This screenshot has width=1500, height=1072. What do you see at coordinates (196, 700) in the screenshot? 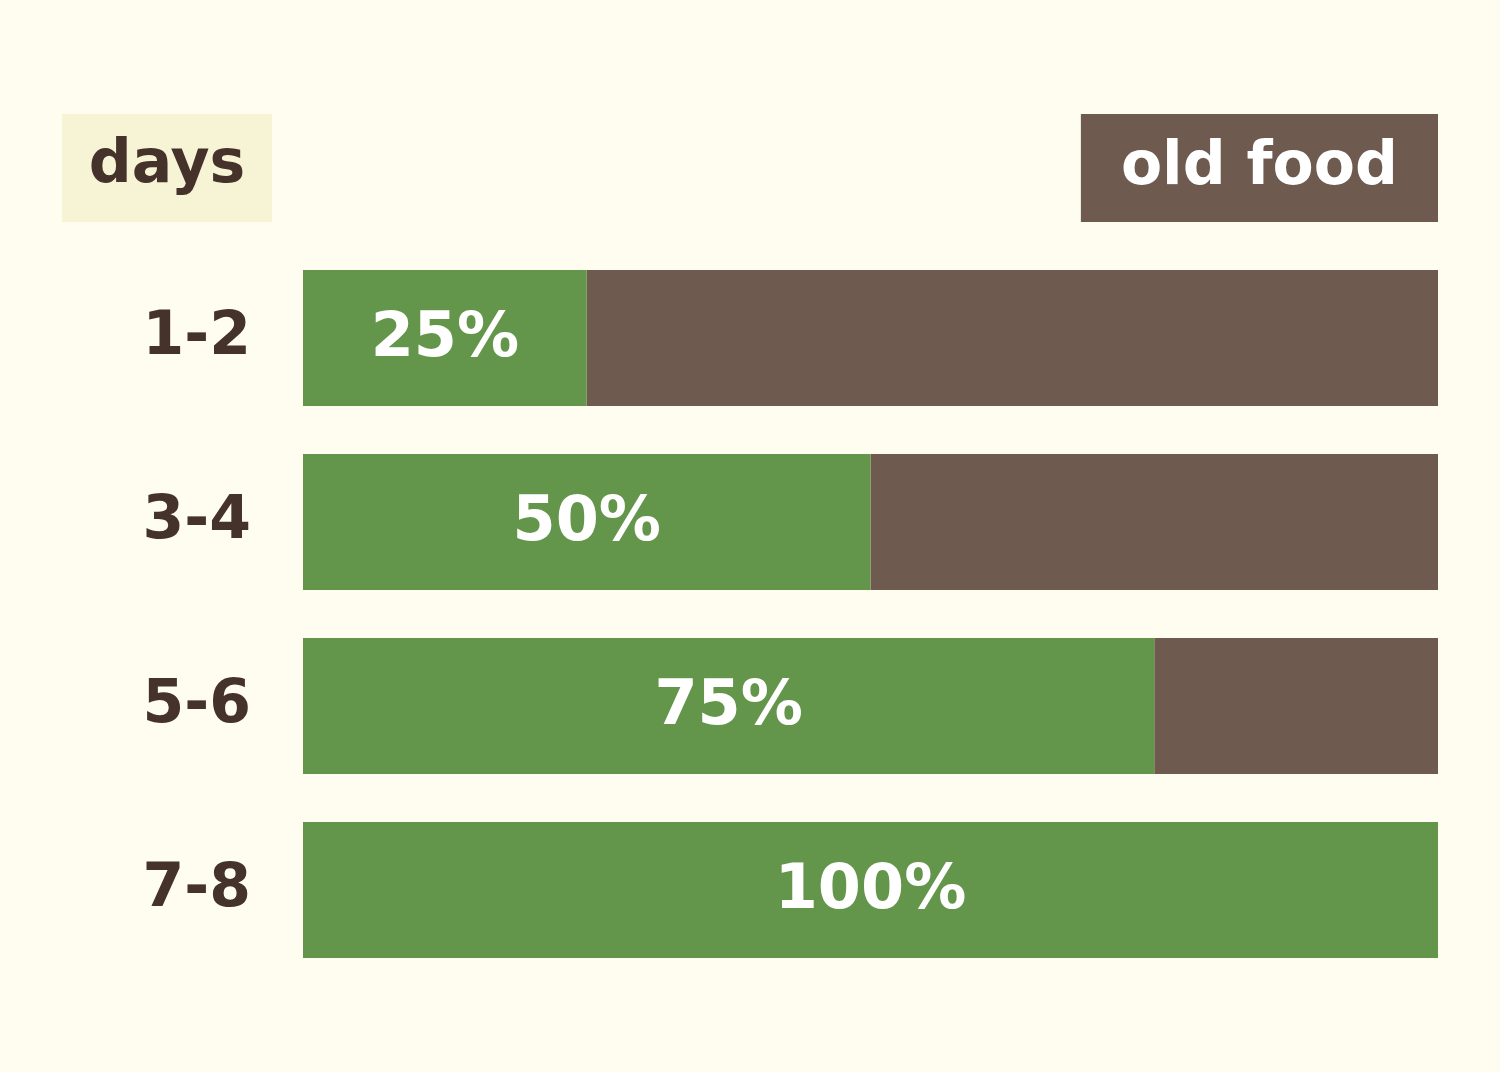
I see `y-tick-label: 5-6` at bounding box center [196, 700].